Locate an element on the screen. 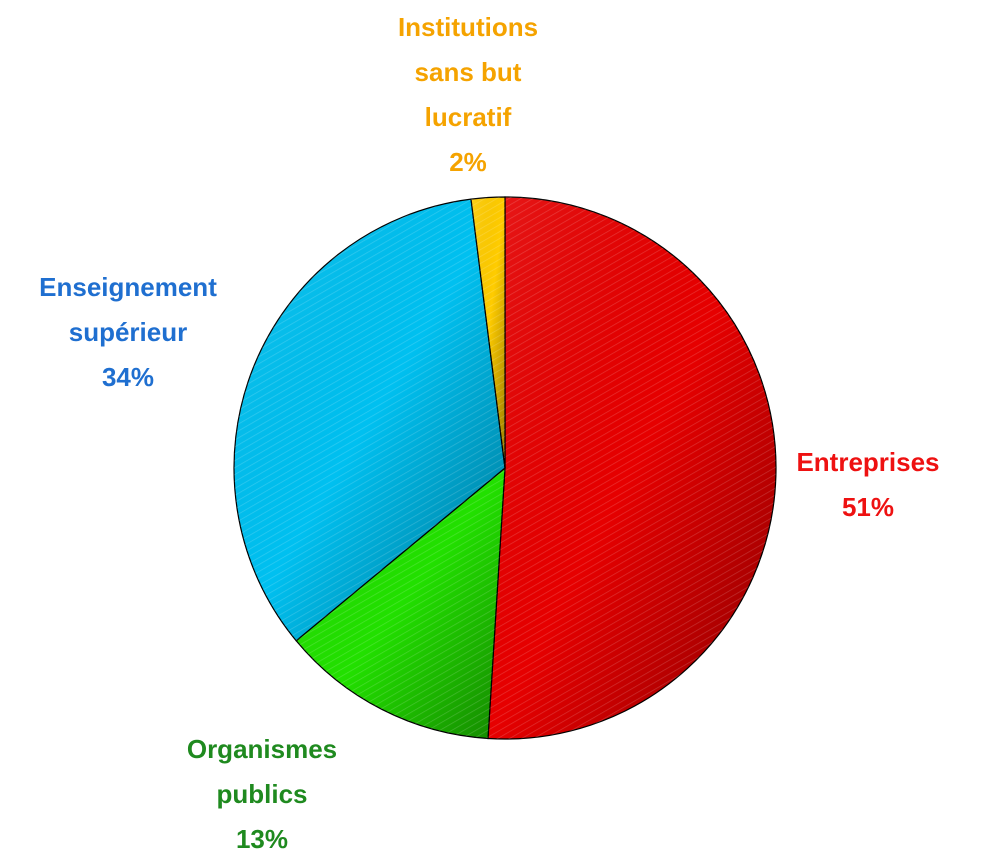  category-label: Entreprises is located at coordinates (868, 462).